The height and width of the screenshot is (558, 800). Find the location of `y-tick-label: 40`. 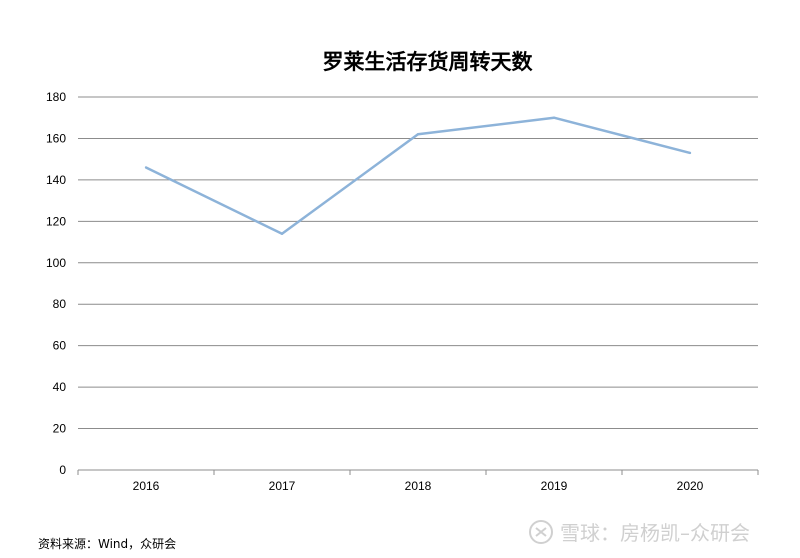

y-tick-label: 40 is located at coordinates (60, 387).